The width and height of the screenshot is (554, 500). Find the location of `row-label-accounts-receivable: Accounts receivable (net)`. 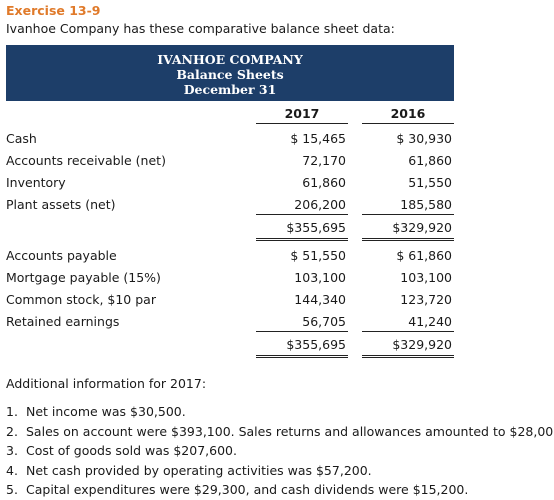

row-label-accounts-receivable: Accounts receivable (net) is located at coordinates (86, 160).